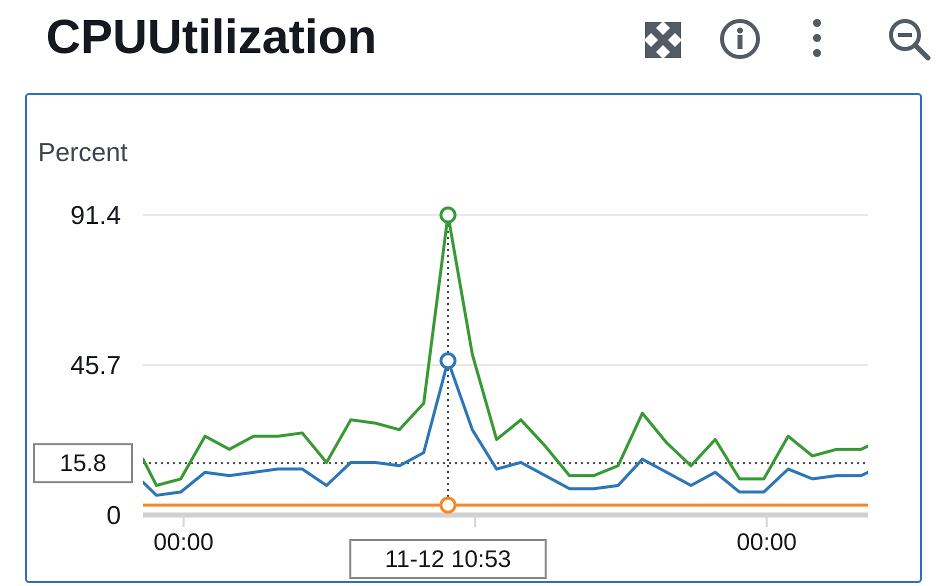 The image size is (940, 586). I want to click on y-tick-label: 0, so click(113, 515).